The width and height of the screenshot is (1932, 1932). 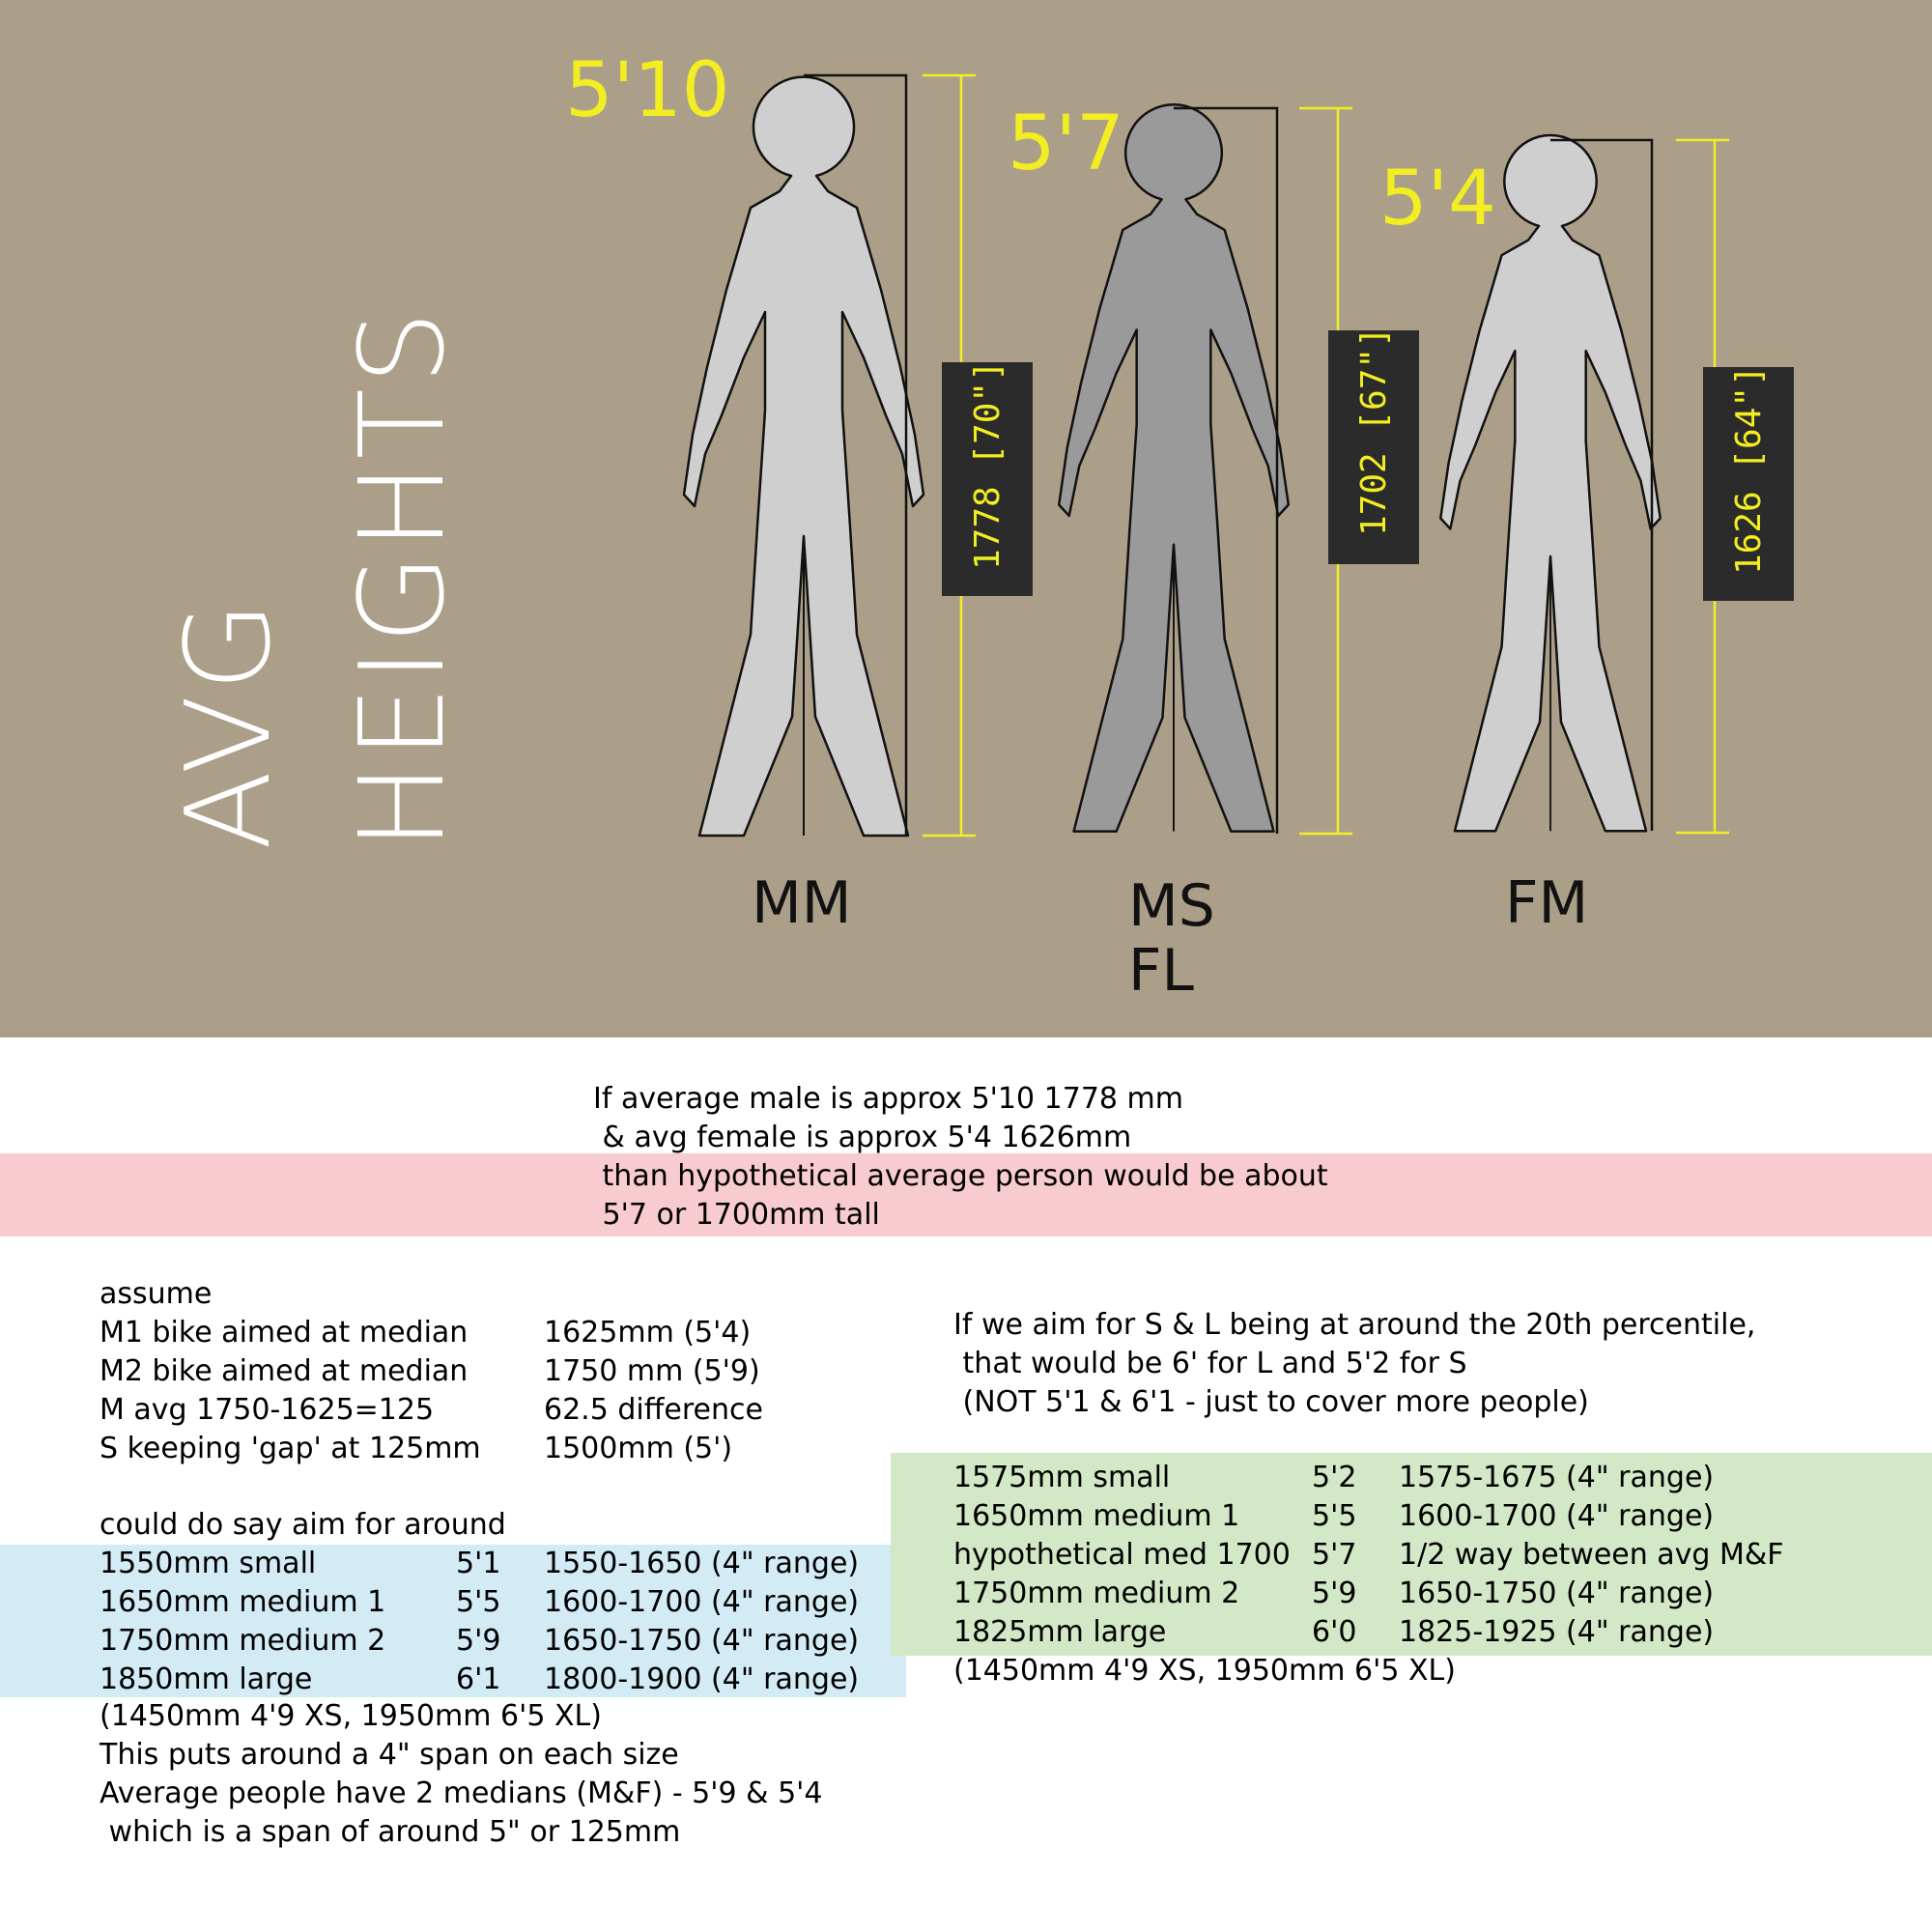 I want to click on assume-row-left: M2 bike aimed at median, so click(x=284, y=1371).